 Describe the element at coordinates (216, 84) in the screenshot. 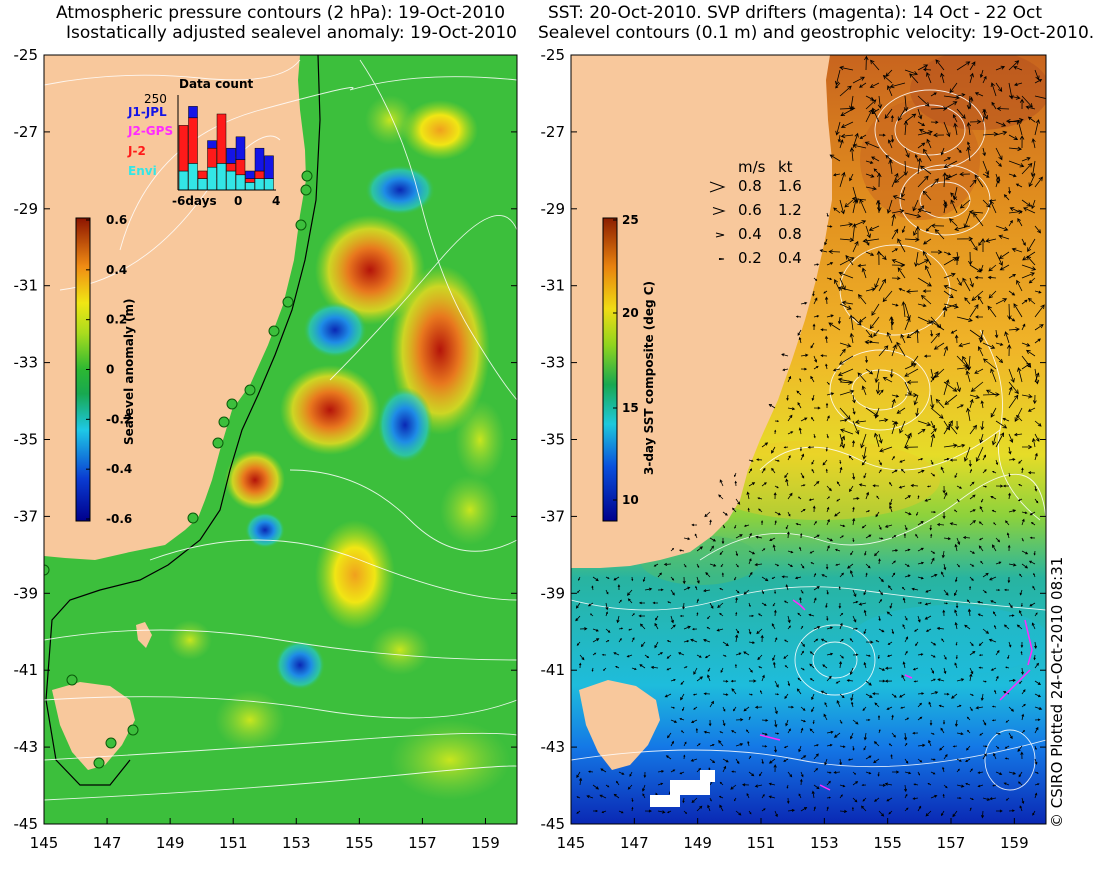

I see `data-count-title: Data count` at that location.